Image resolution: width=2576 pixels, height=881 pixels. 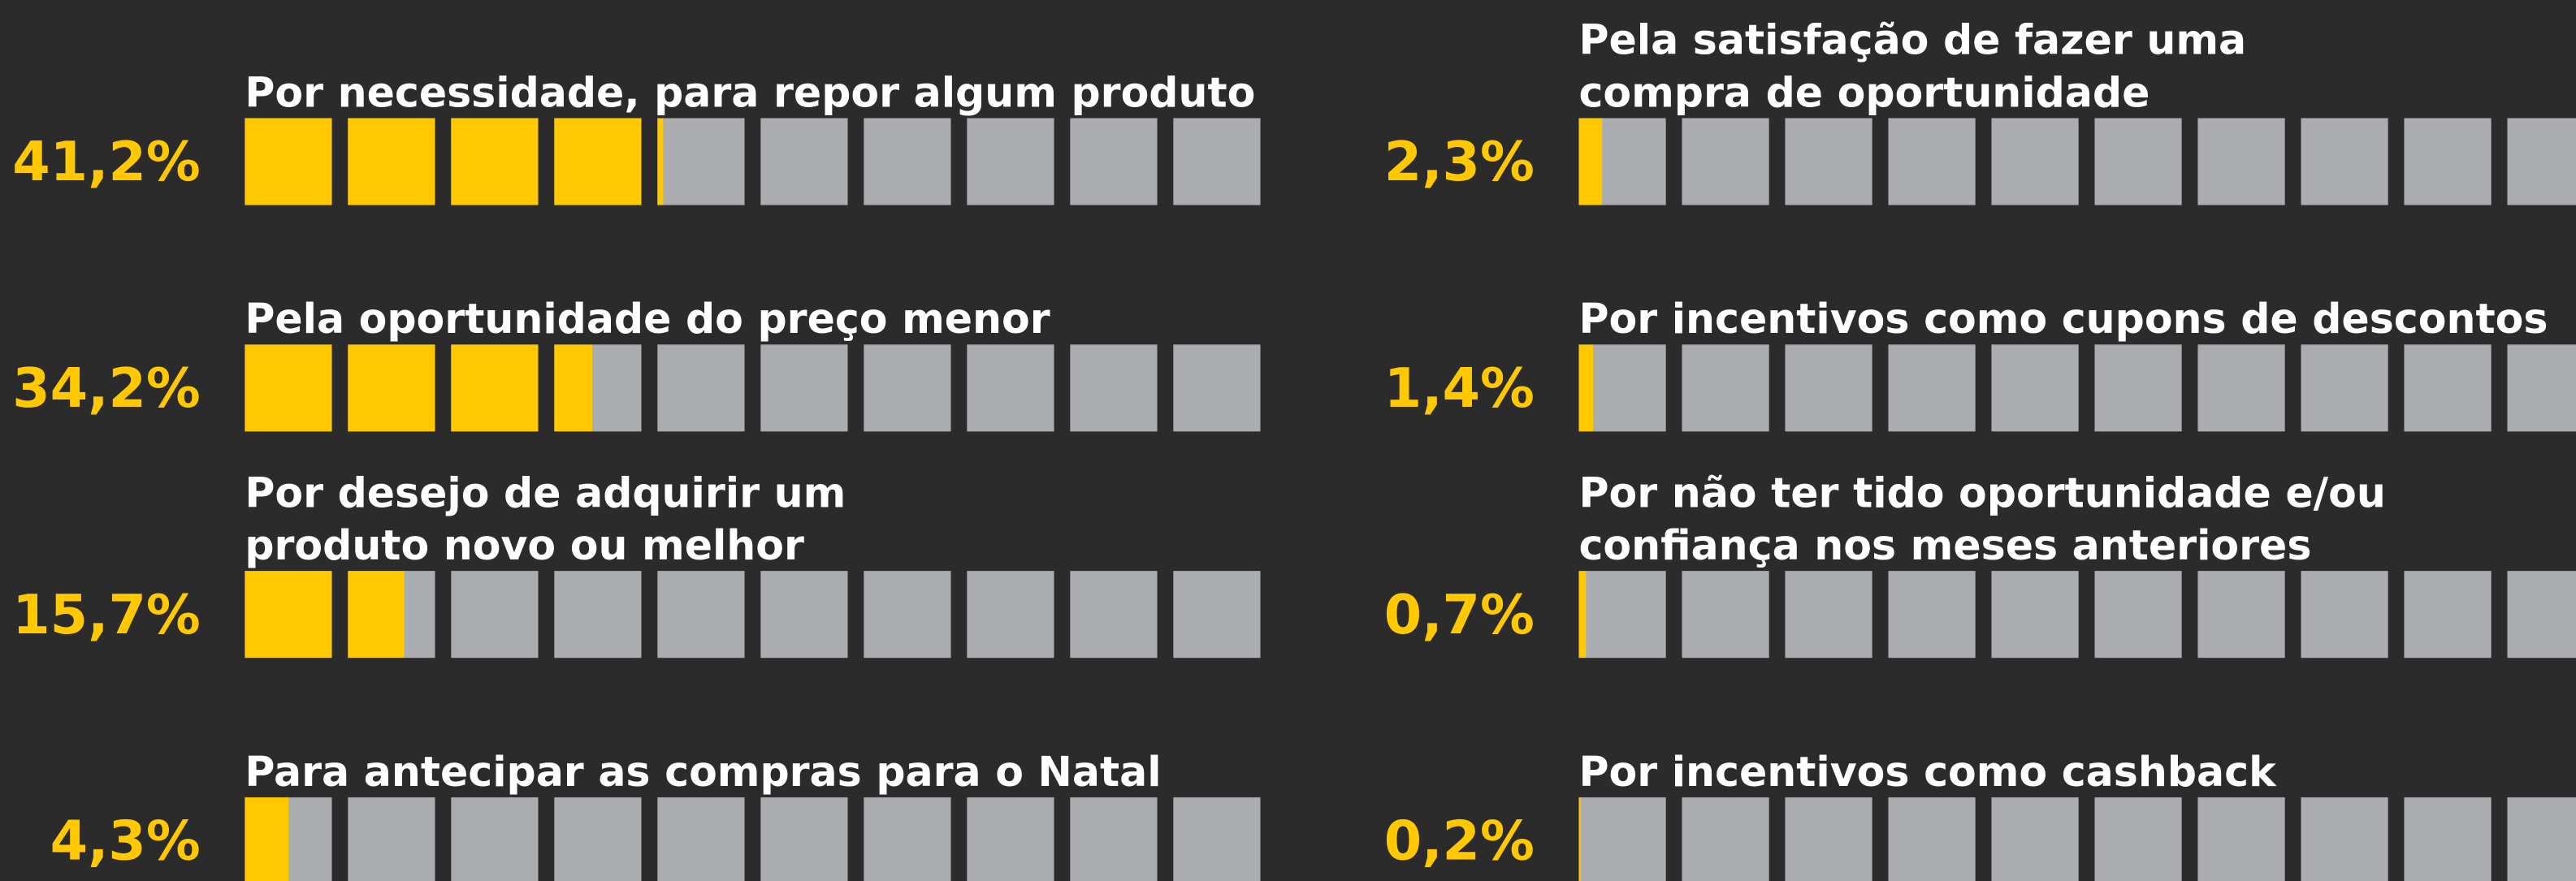 What do you see at coordinates (703, 772) in the screenshot?
I see `category-label: Para antecipar as compras para o Natal` at bounding box center [703, 772].